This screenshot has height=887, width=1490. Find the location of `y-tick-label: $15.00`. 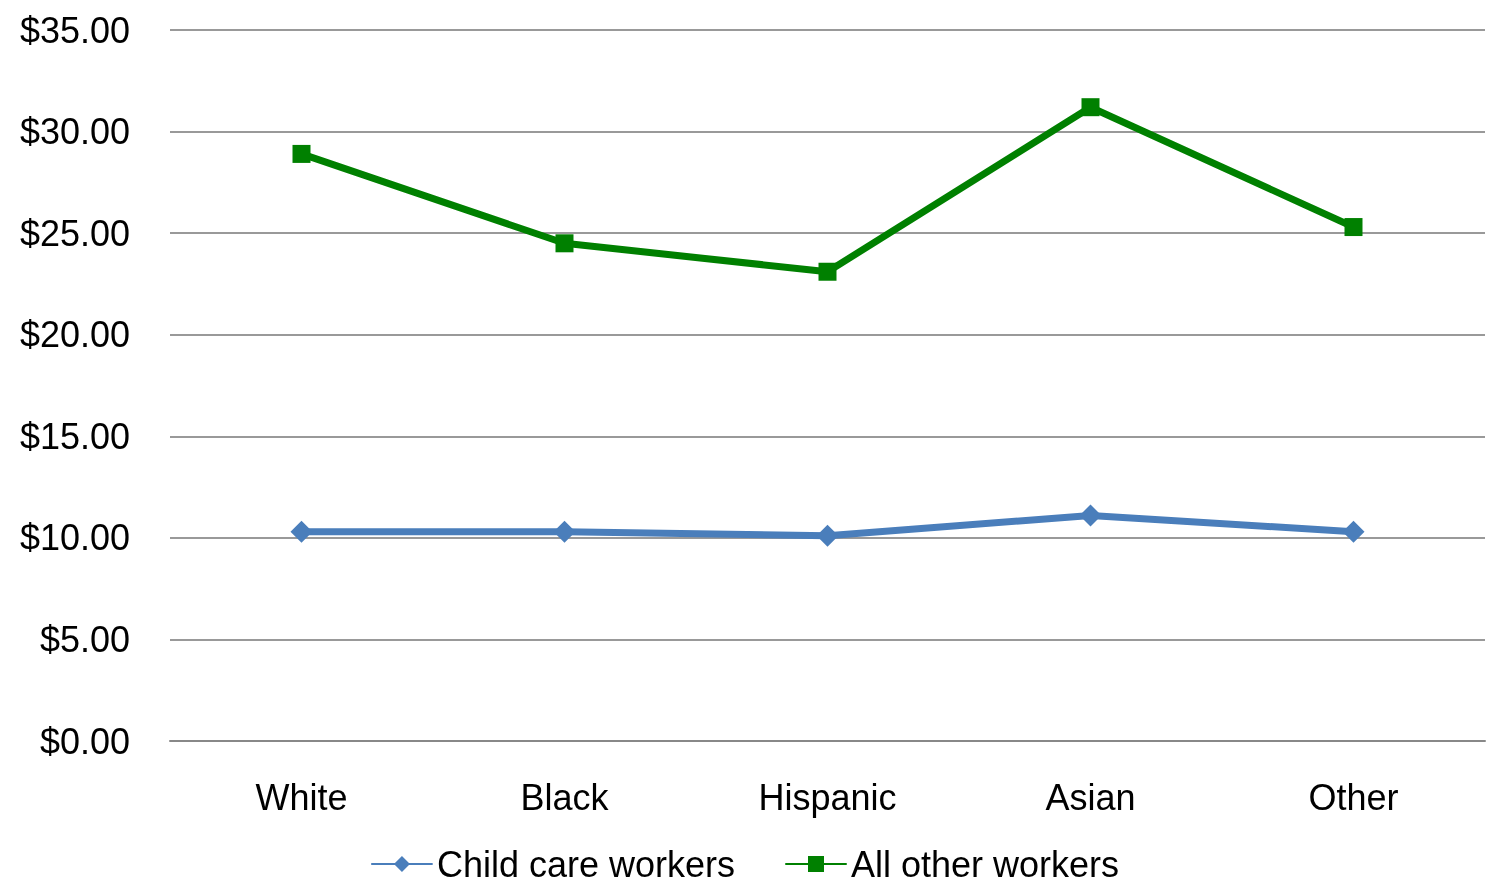

y-tick-label: $15.00 is located at coordinates (74, 436).